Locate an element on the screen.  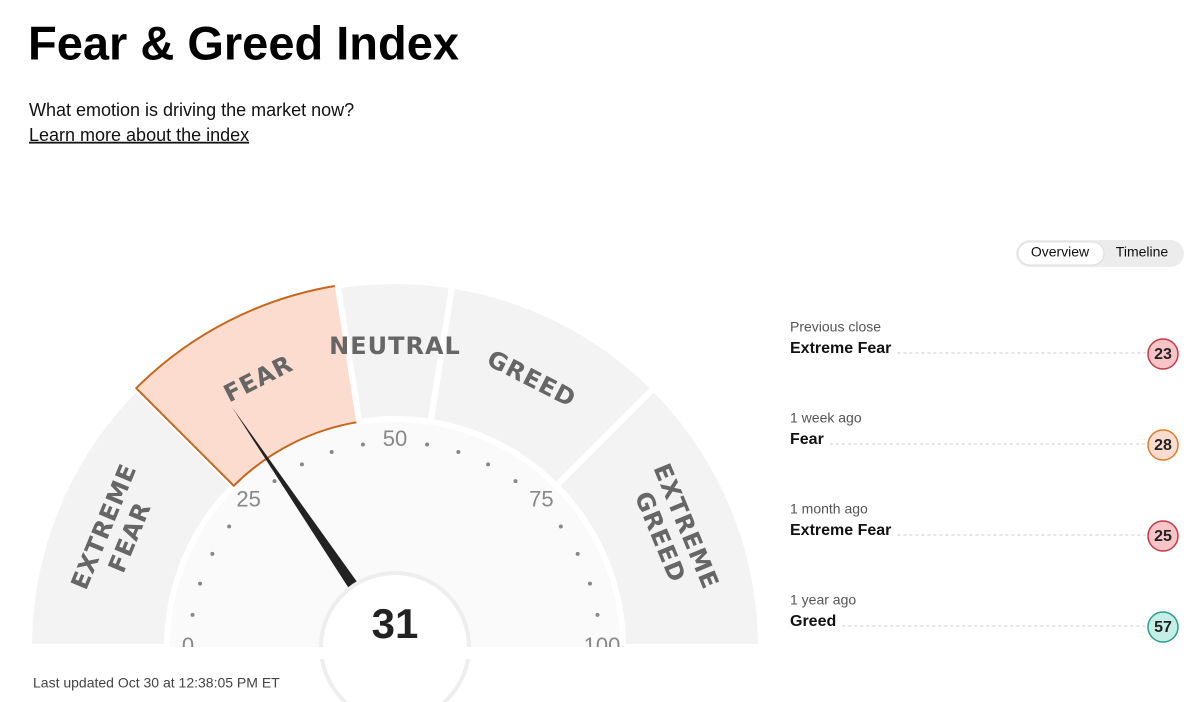
segment is located at coordinates (658, 517).